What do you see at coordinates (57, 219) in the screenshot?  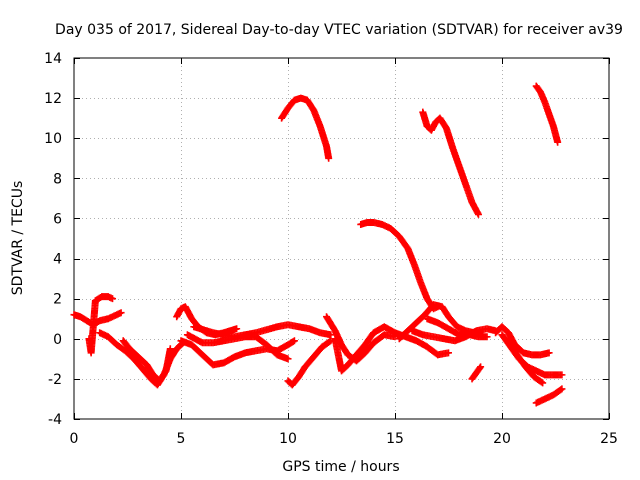 I see `y-tick-label: 6` at bounding box center [57, 219].